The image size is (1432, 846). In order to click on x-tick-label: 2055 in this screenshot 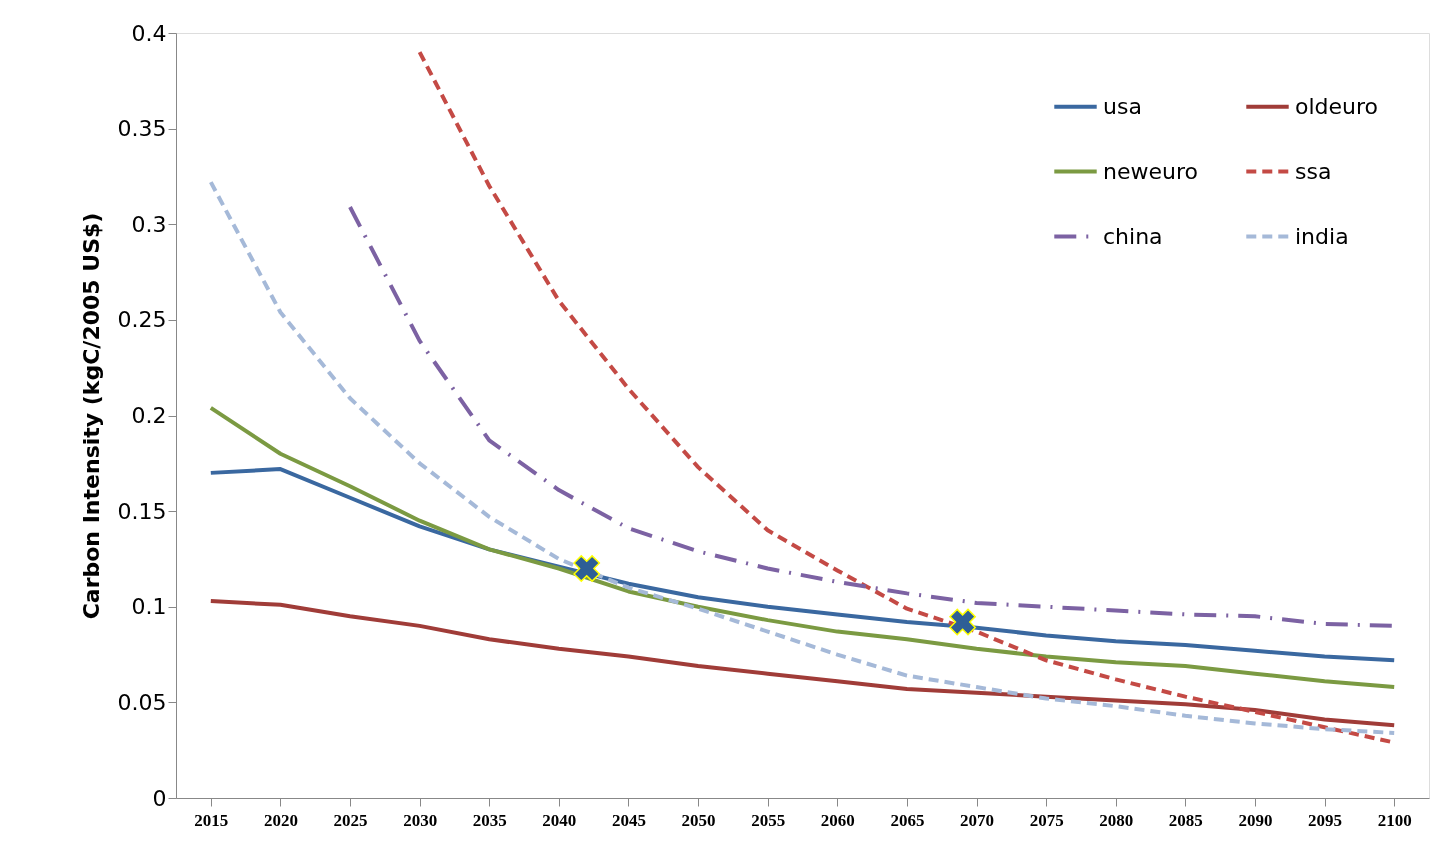, I will do `click(768, 820)`.